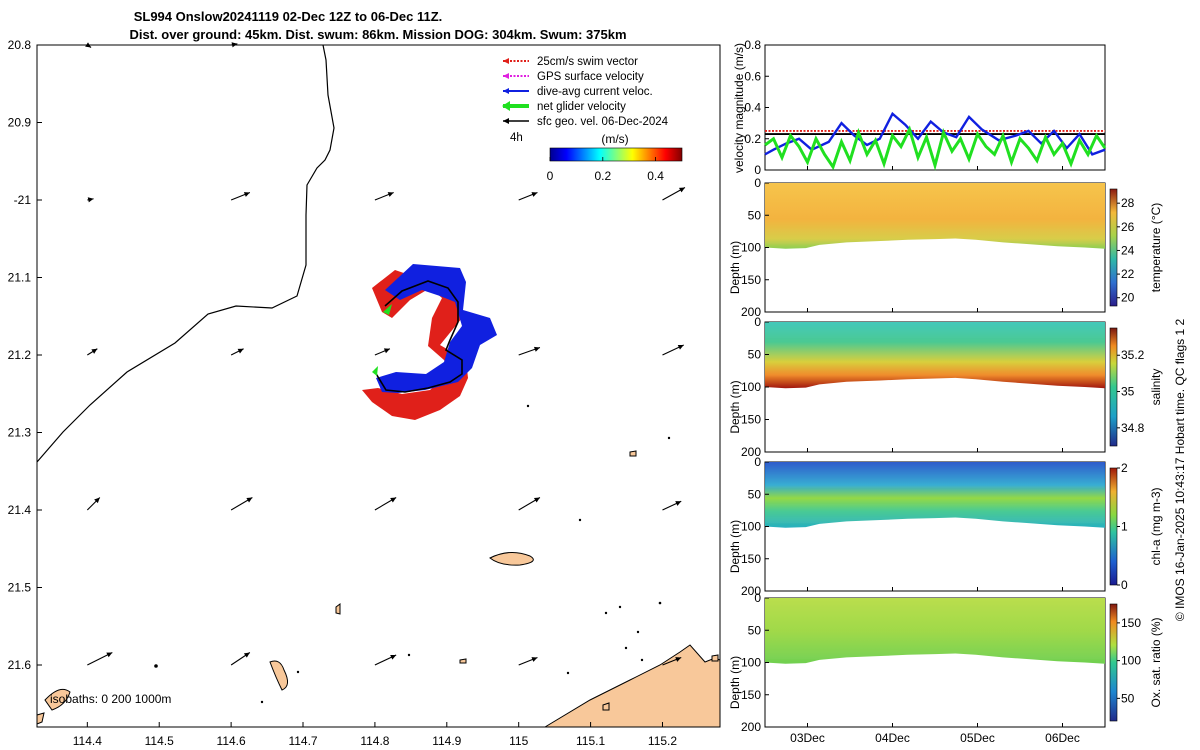  I want to click on temperature-panel-field, so click(935, 216).